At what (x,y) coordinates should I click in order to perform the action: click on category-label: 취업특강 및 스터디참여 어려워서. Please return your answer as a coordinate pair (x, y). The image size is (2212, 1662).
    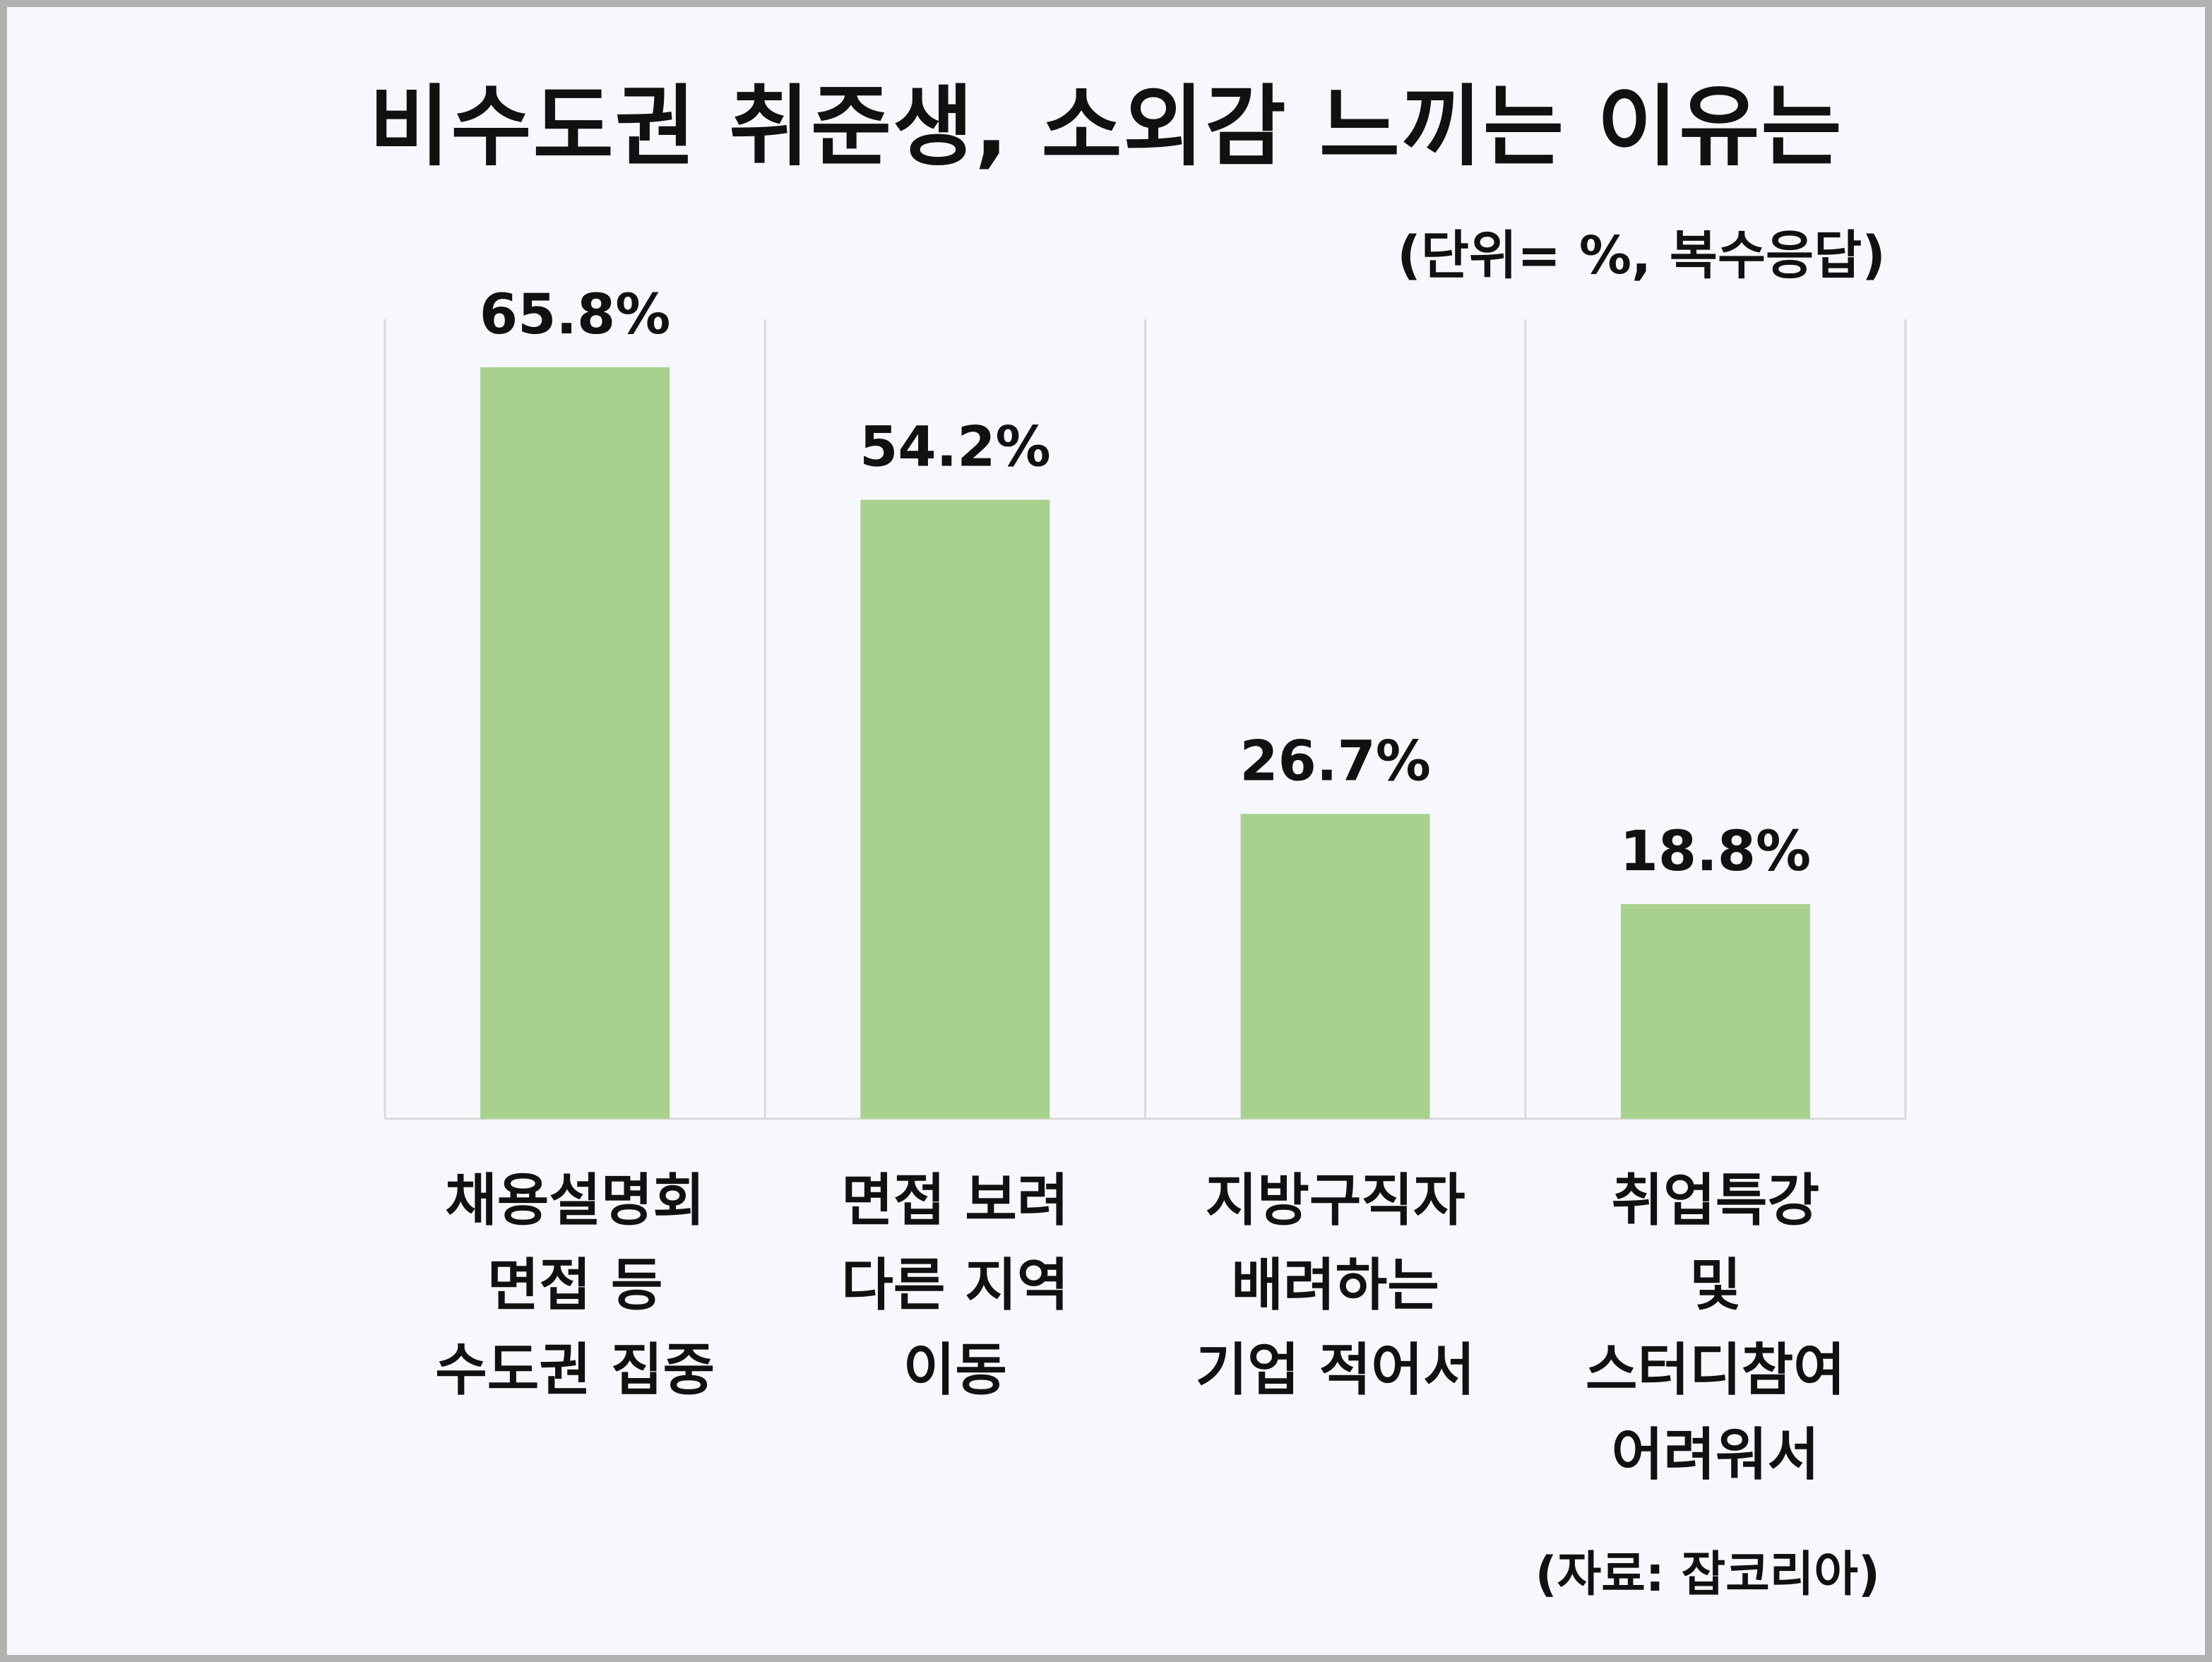
    Looking at the image, I should click on (1715, 1328).